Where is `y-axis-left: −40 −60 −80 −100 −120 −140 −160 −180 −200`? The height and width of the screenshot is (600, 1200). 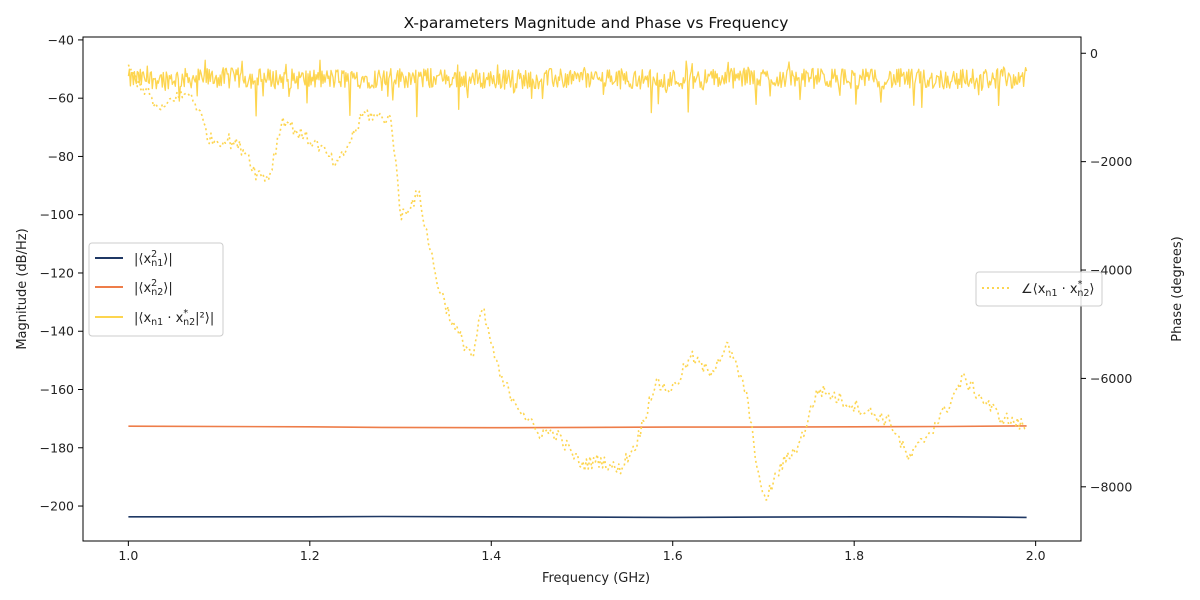 y-axis-left: −40 −60 −80 −100 −120 −140 −160 −180 −200 is located at coordinates (61, 273).